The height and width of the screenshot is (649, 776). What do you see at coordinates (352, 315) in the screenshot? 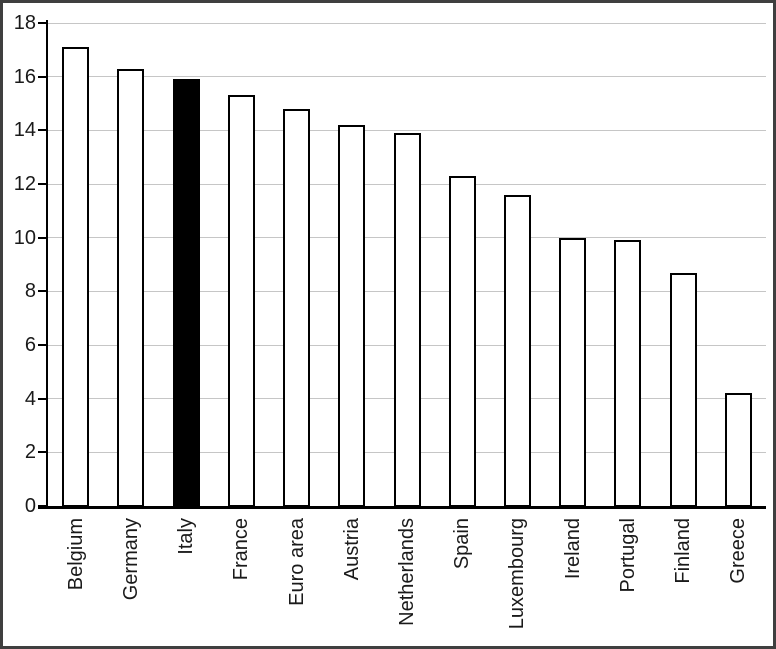
I see `bar-austria` at bounding box center [352, 315].